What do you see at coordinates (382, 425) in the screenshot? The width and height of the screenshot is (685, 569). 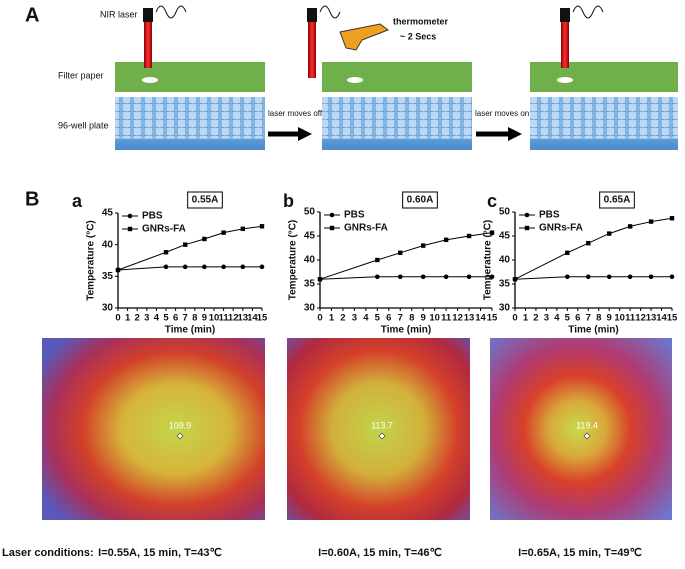 I see `reading: 113.7` at bounding box center [382, 425].